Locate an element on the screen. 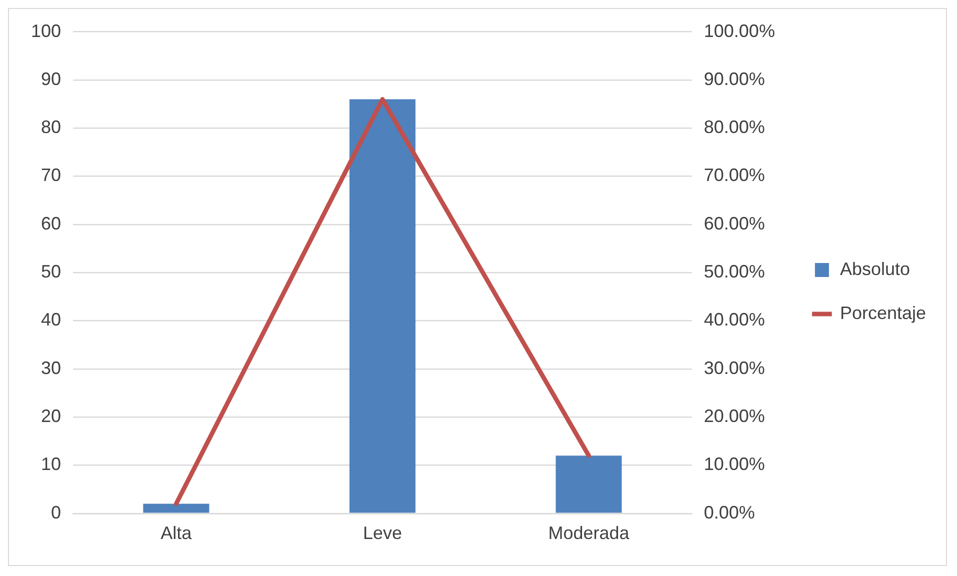 The width and height of the screenshot is (957, 576). legend-label: Porcentaje is located at coordinates (883, 312).